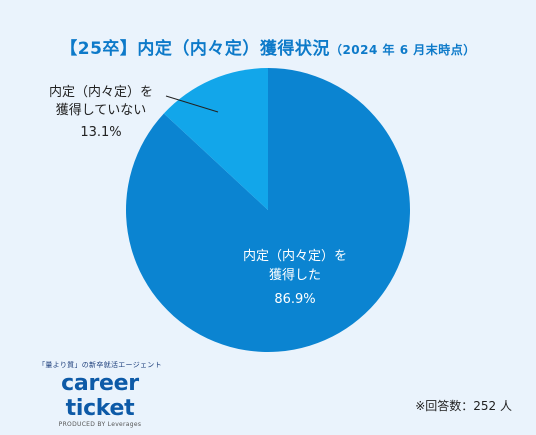  I want to click on slice-label-obtained: 内定（内々定）を 獲得した 86.9%, so click(295, 278).